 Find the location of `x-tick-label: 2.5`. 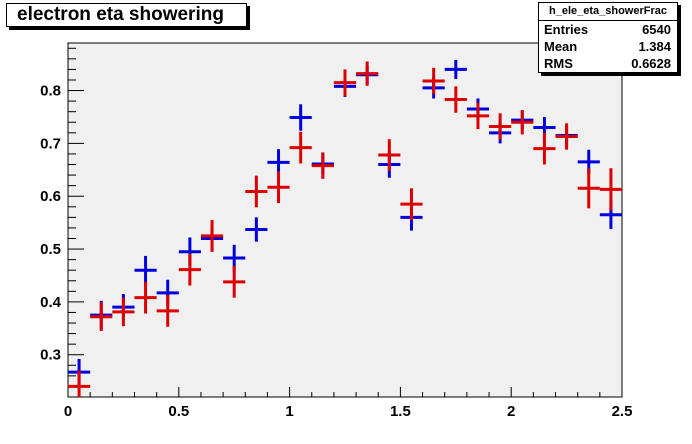

x-tick-label: 2.5 is located at coordinates (622, 411).